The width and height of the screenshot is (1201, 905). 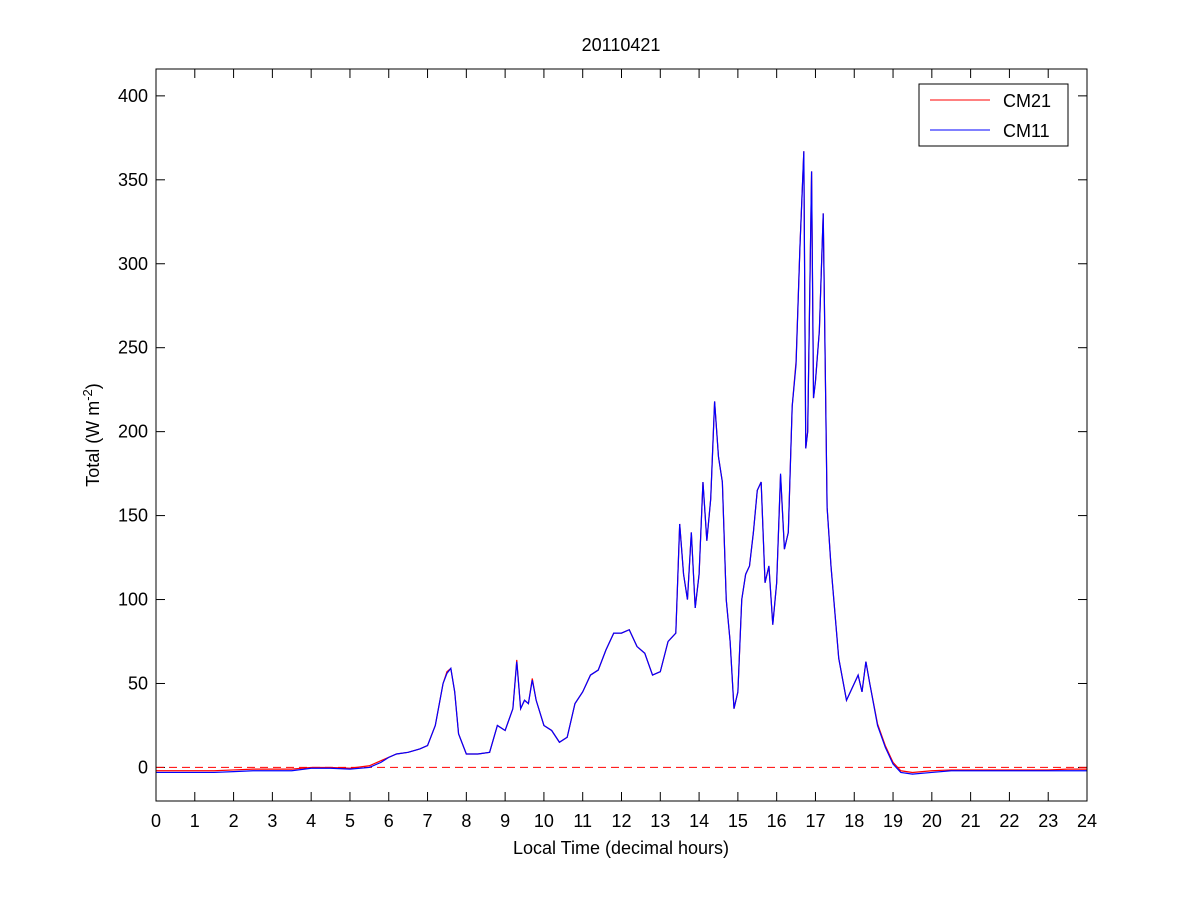 I want to click on x-tick-label: 22, so click(x=1009, y=821).